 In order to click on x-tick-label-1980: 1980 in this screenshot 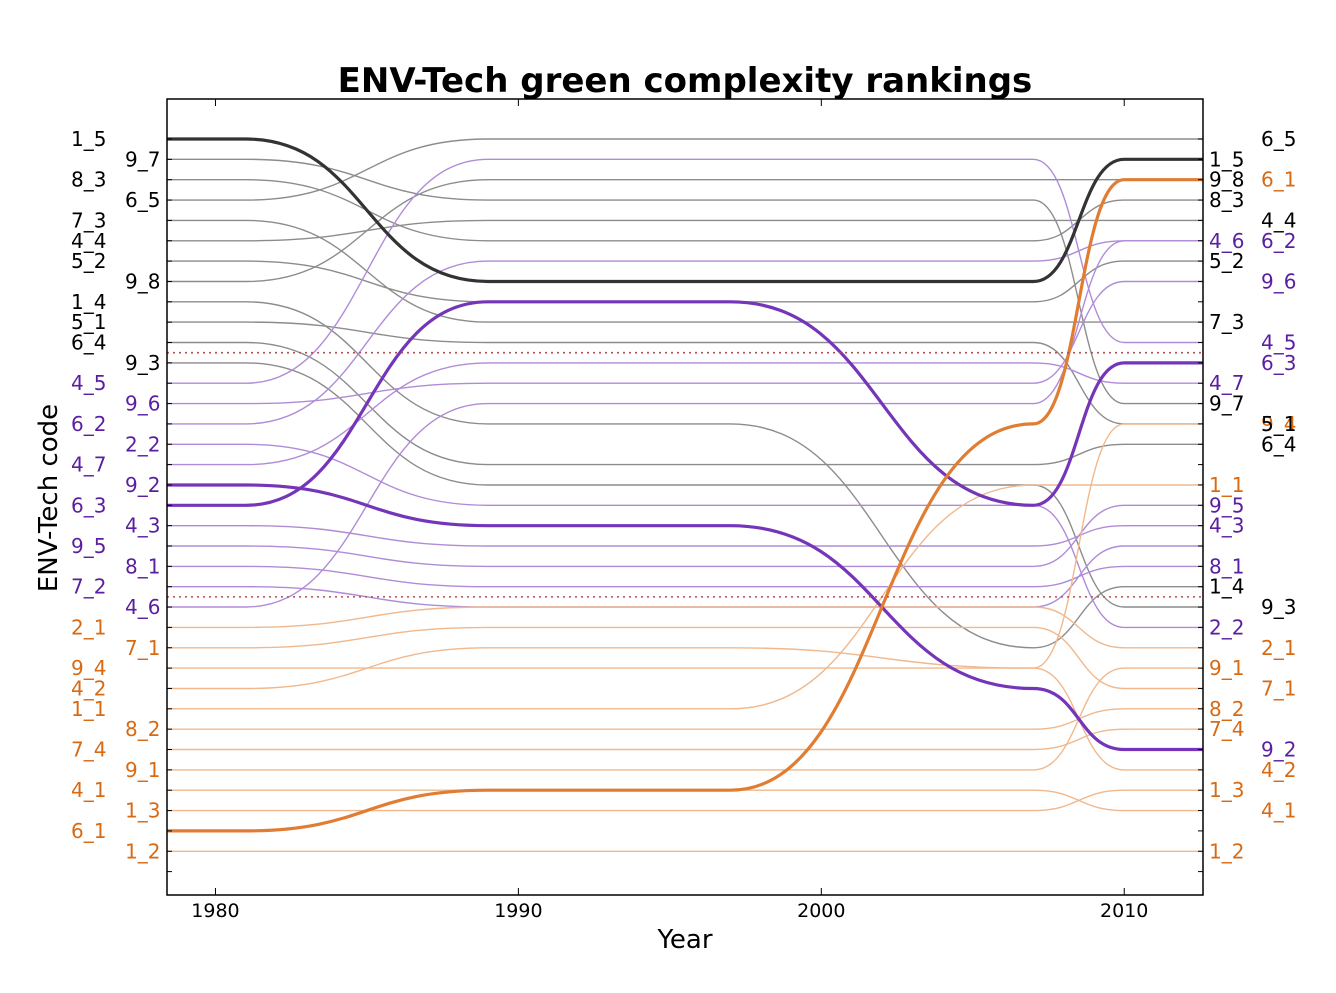, I will do `click(215, 911)`.